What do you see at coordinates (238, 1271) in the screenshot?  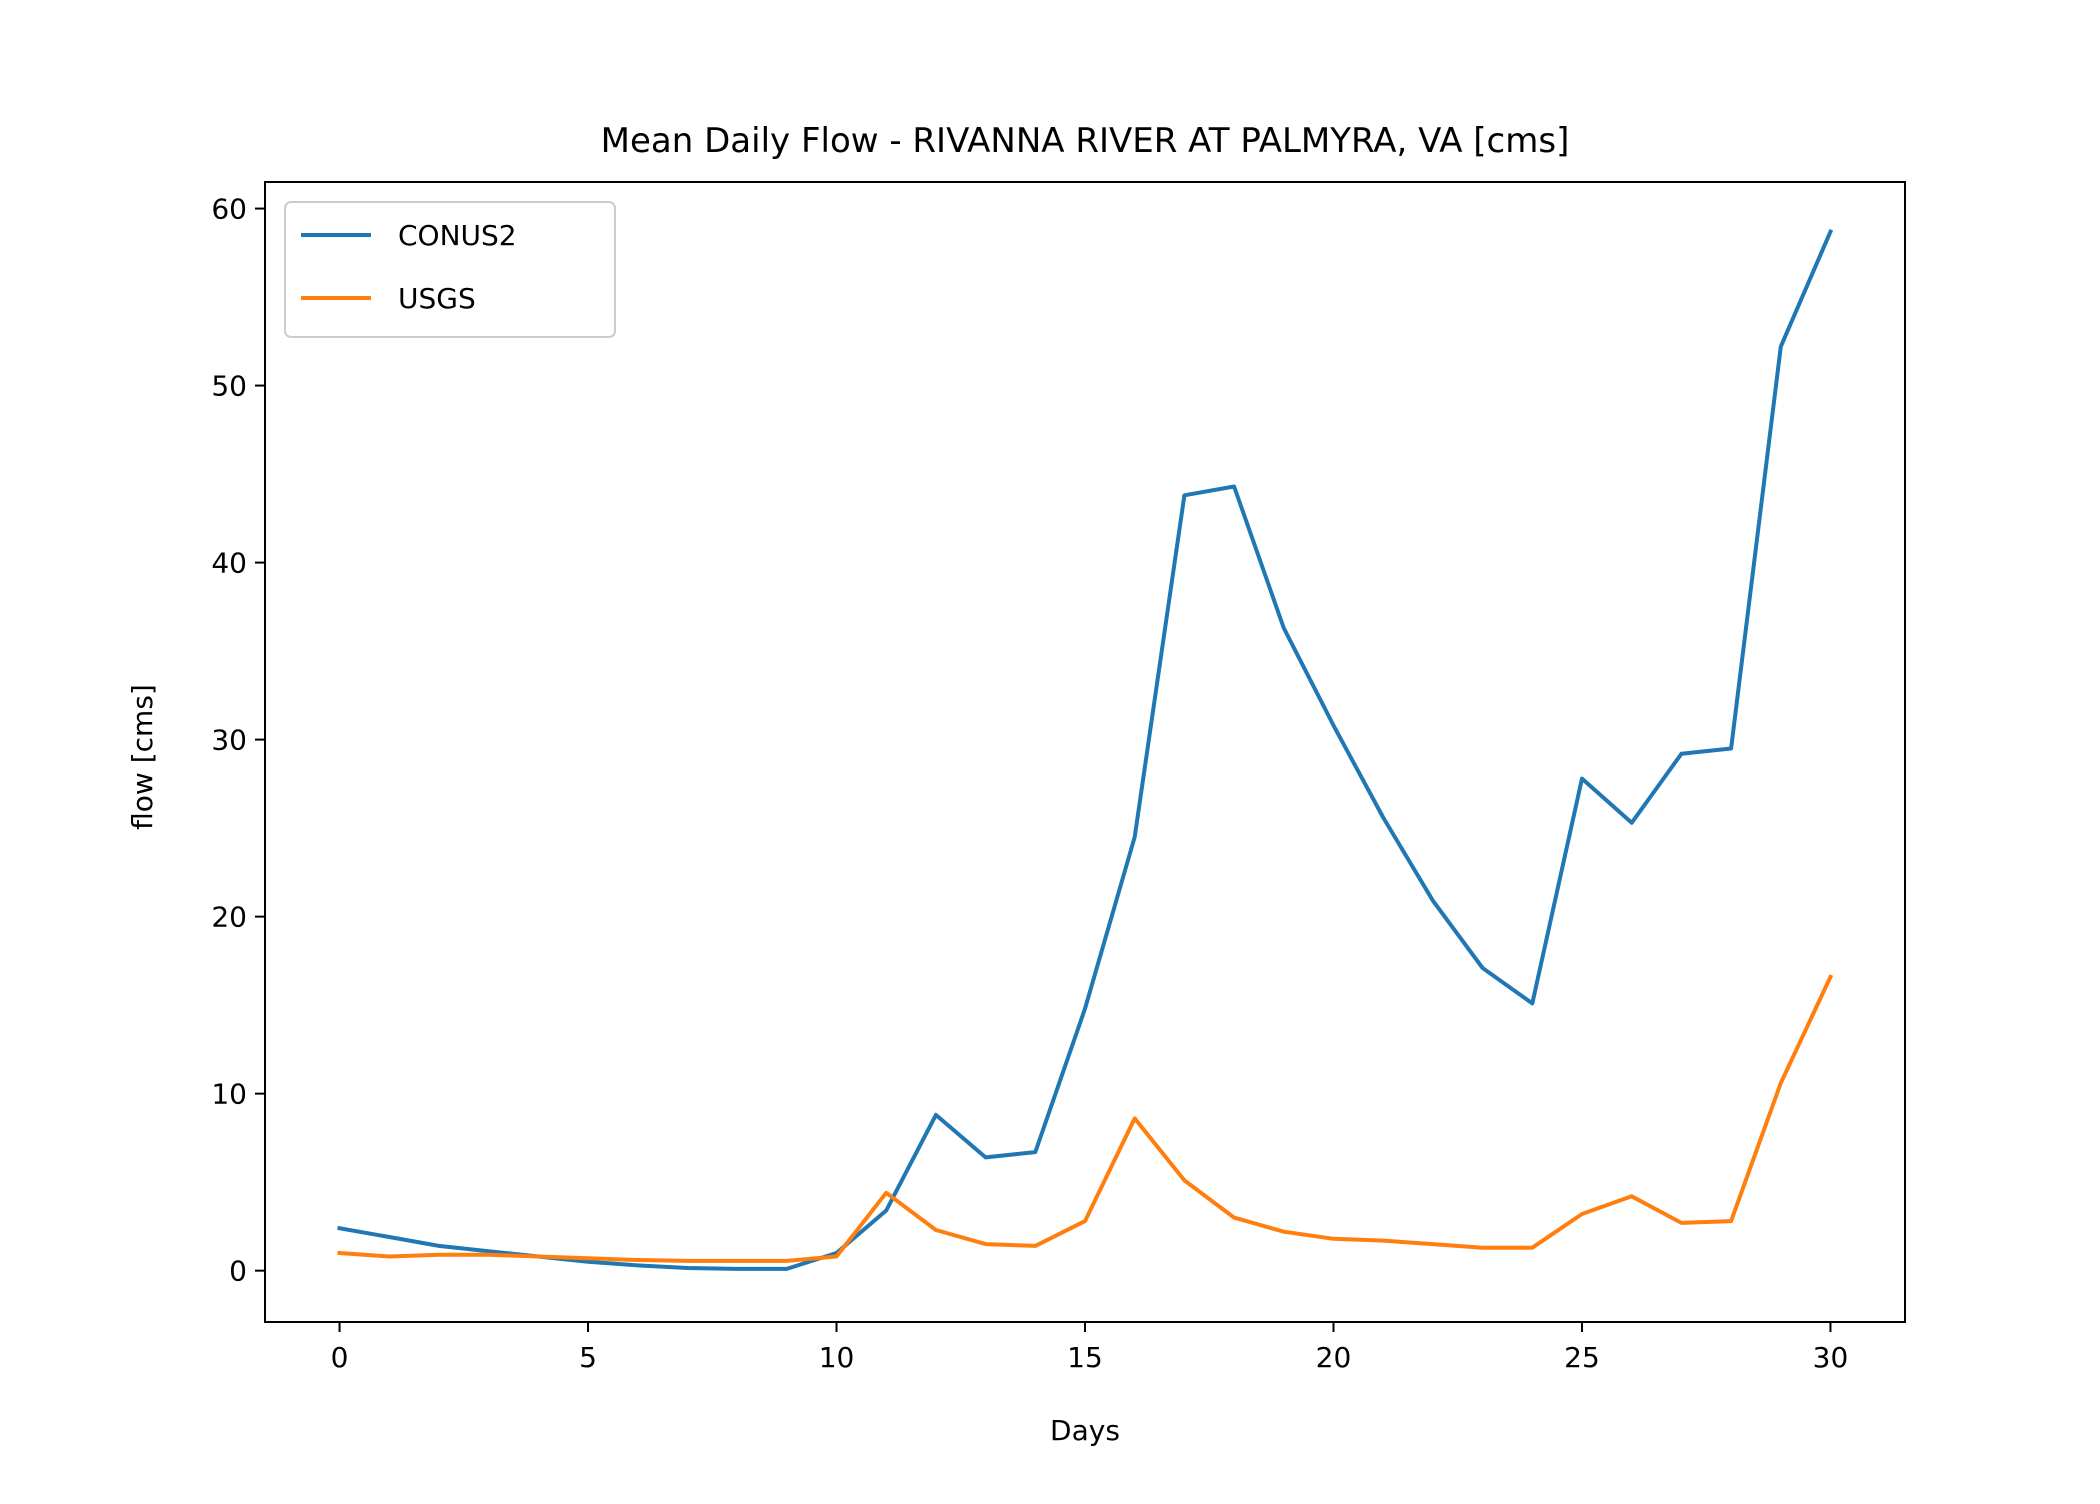 I see `y-tick-label: 0` at bounding box center [238, 1271].